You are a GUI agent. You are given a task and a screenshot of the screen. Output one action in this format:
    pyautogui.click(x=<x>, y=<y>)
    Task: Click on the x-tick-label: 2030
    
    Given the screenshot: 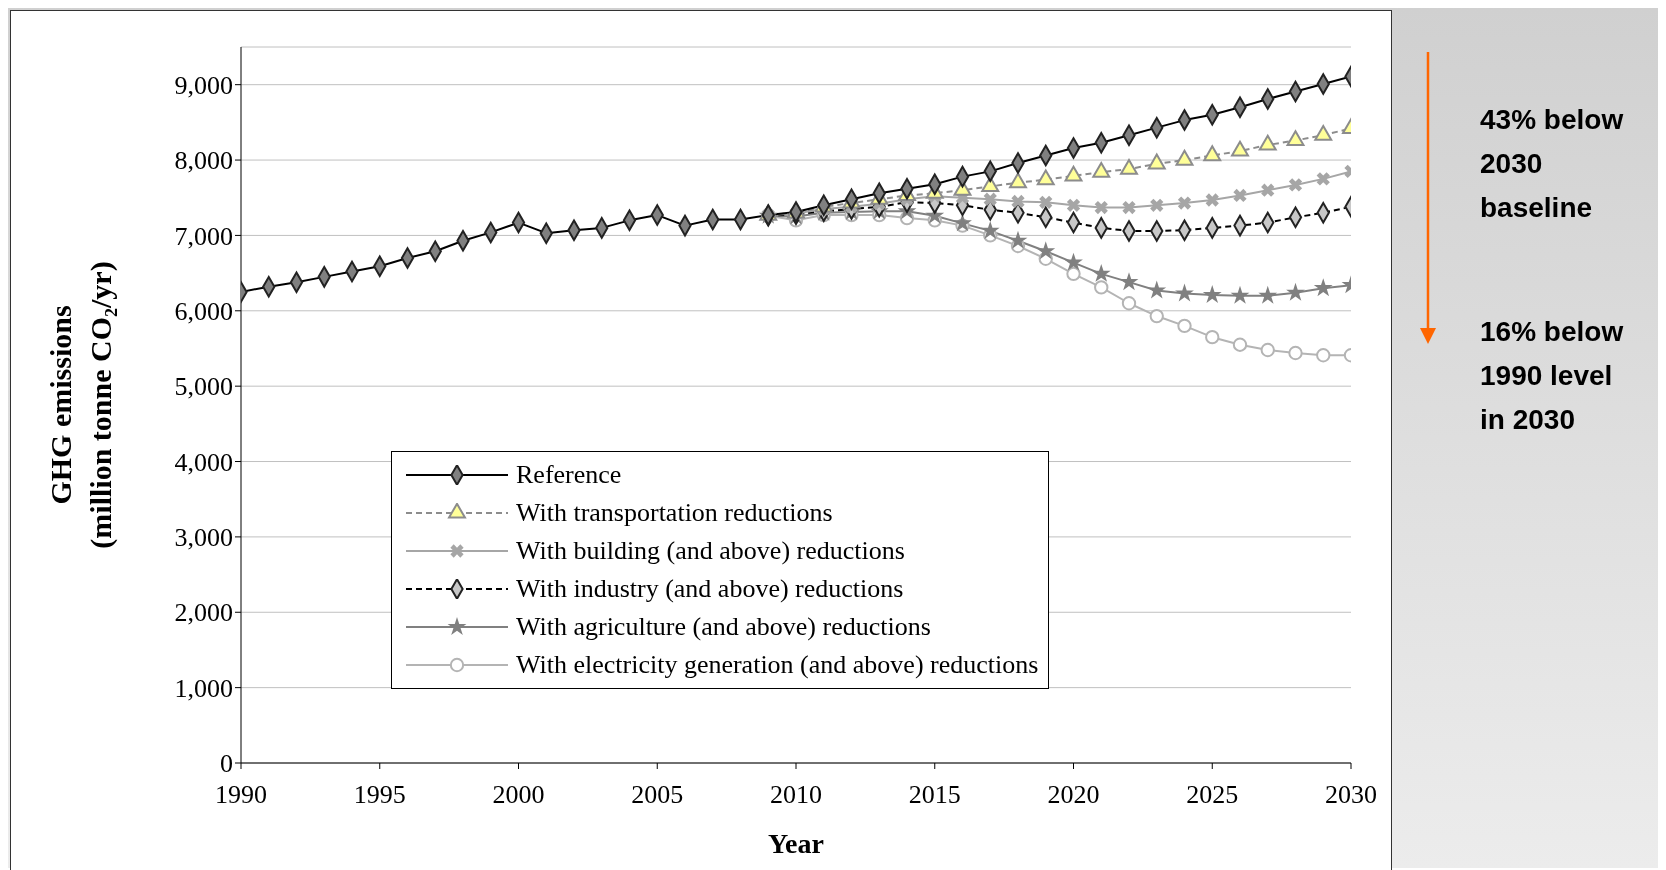 What is the action you would take?
    pyautogui.click(x=1351, y=795)
    